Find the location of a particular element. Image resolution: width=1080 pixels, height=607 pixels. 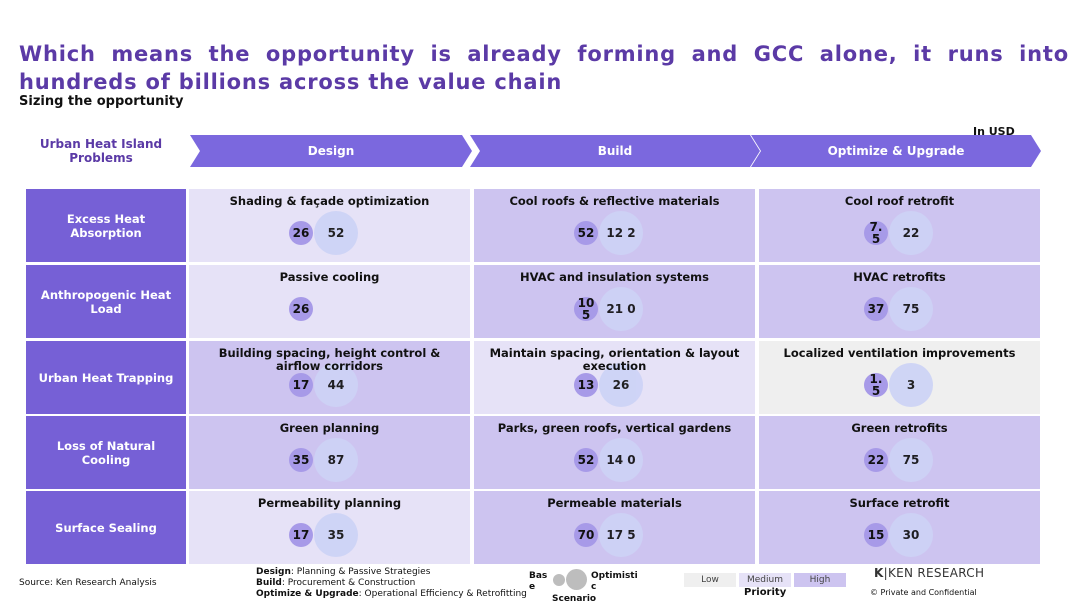

priority-high-swatch: High is located at coordinates (820, 580).